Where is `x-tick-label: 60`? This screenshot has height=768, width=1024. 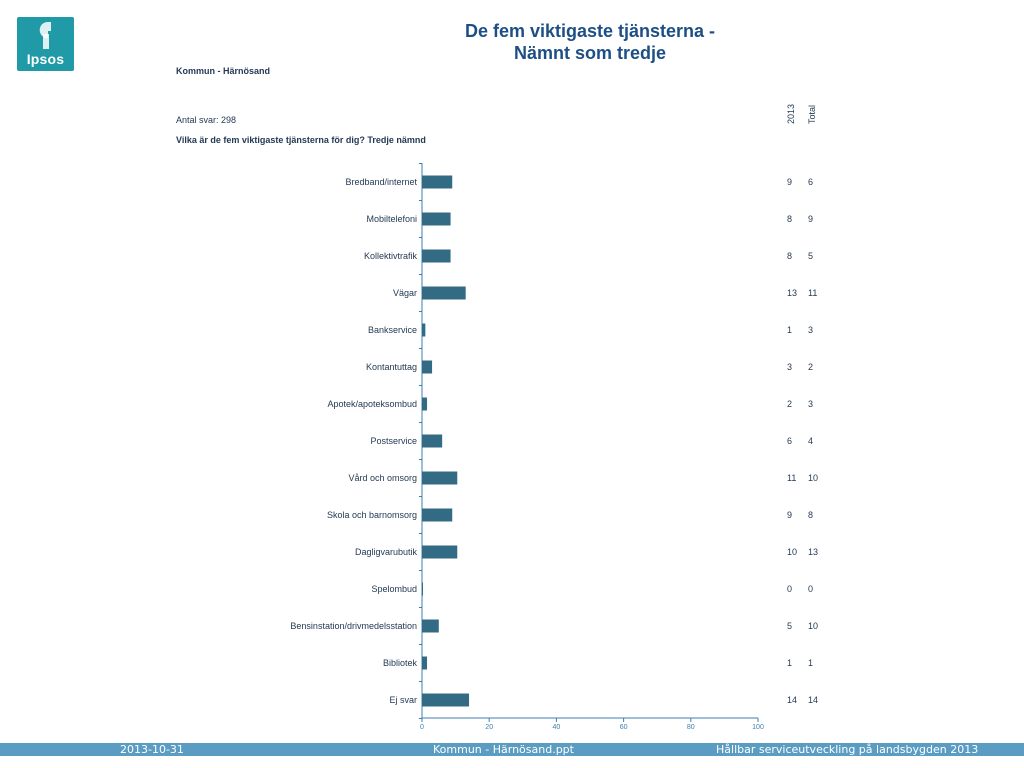 x-tick-label: 60 is located at coordinates (624, 727).